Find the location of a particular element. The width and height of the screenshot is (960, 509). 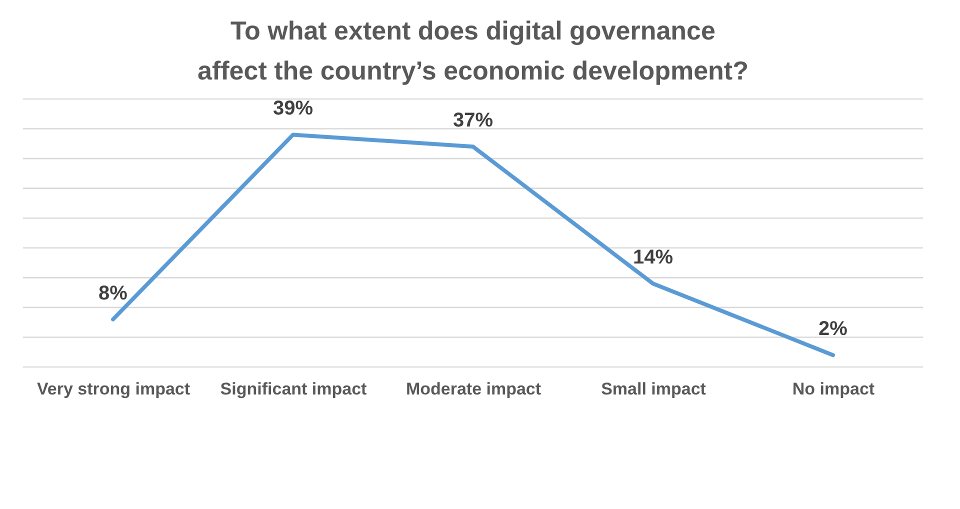

x-tick-label: Very strong impact is located at coordinates (113, 389).